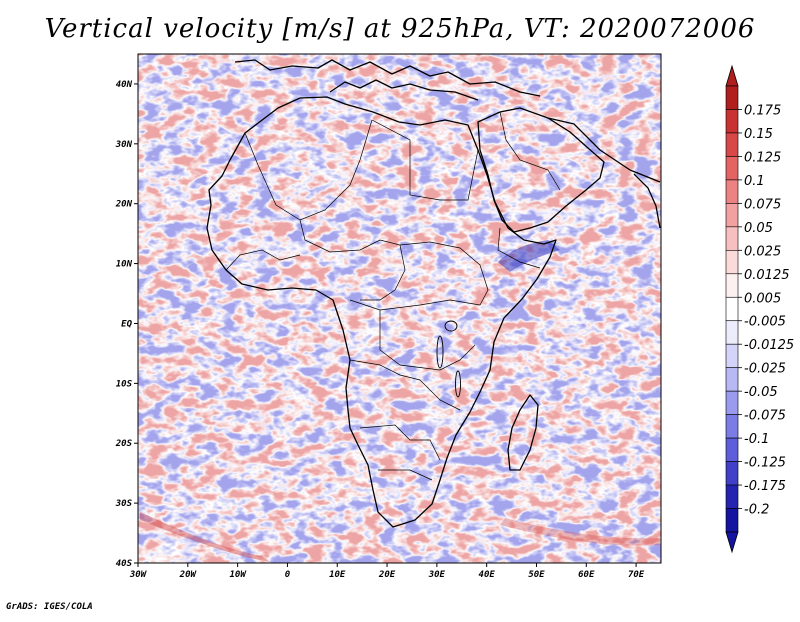  Describe the element at coordinates (124, 384) in the screenshot. I see `lat-tick-label: 10S` at that location.